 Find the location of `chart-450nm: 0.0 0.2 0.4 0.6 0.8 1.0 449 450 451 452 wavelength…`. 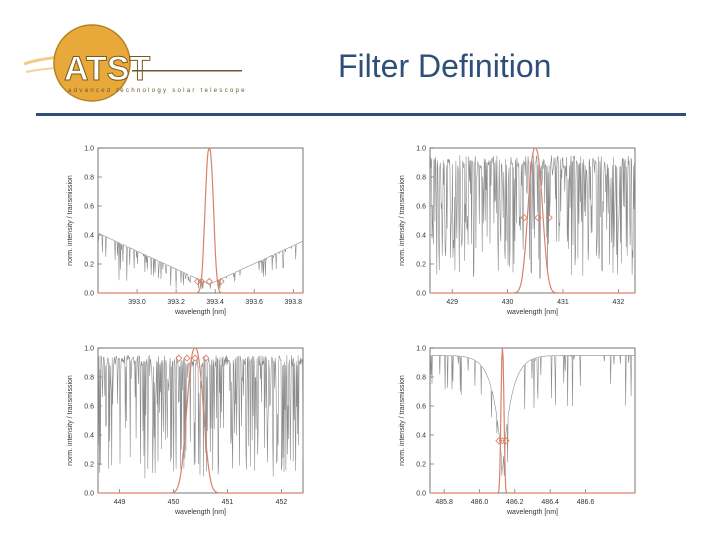

chart-450nm: 0.0 0.2 0.4 0.6 0.8 1.0 449 450 451 452 wavelength… is located at coordinates (185, 431).